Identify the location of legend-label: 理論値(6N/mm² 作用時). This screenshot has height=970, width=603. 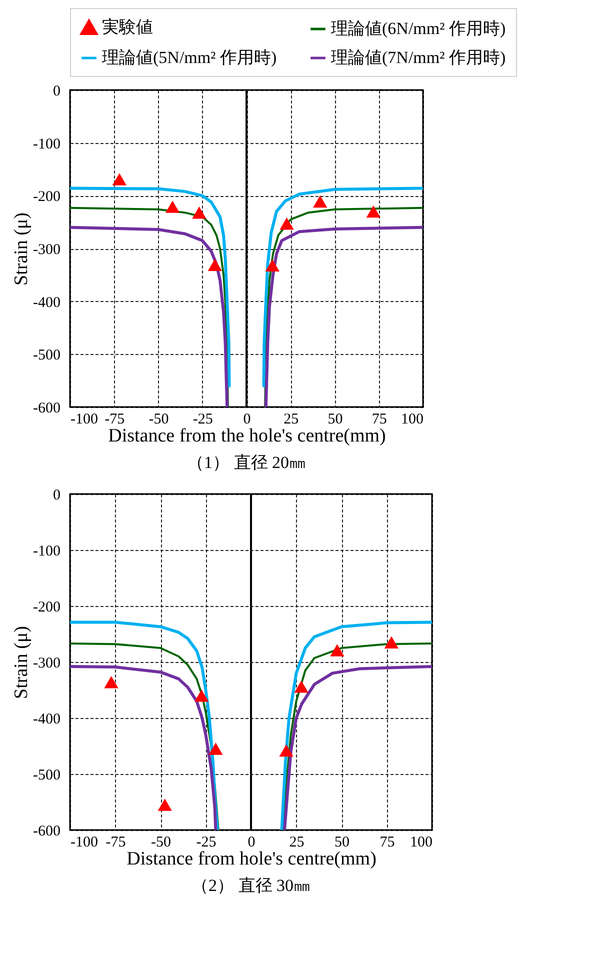
(418, 28).